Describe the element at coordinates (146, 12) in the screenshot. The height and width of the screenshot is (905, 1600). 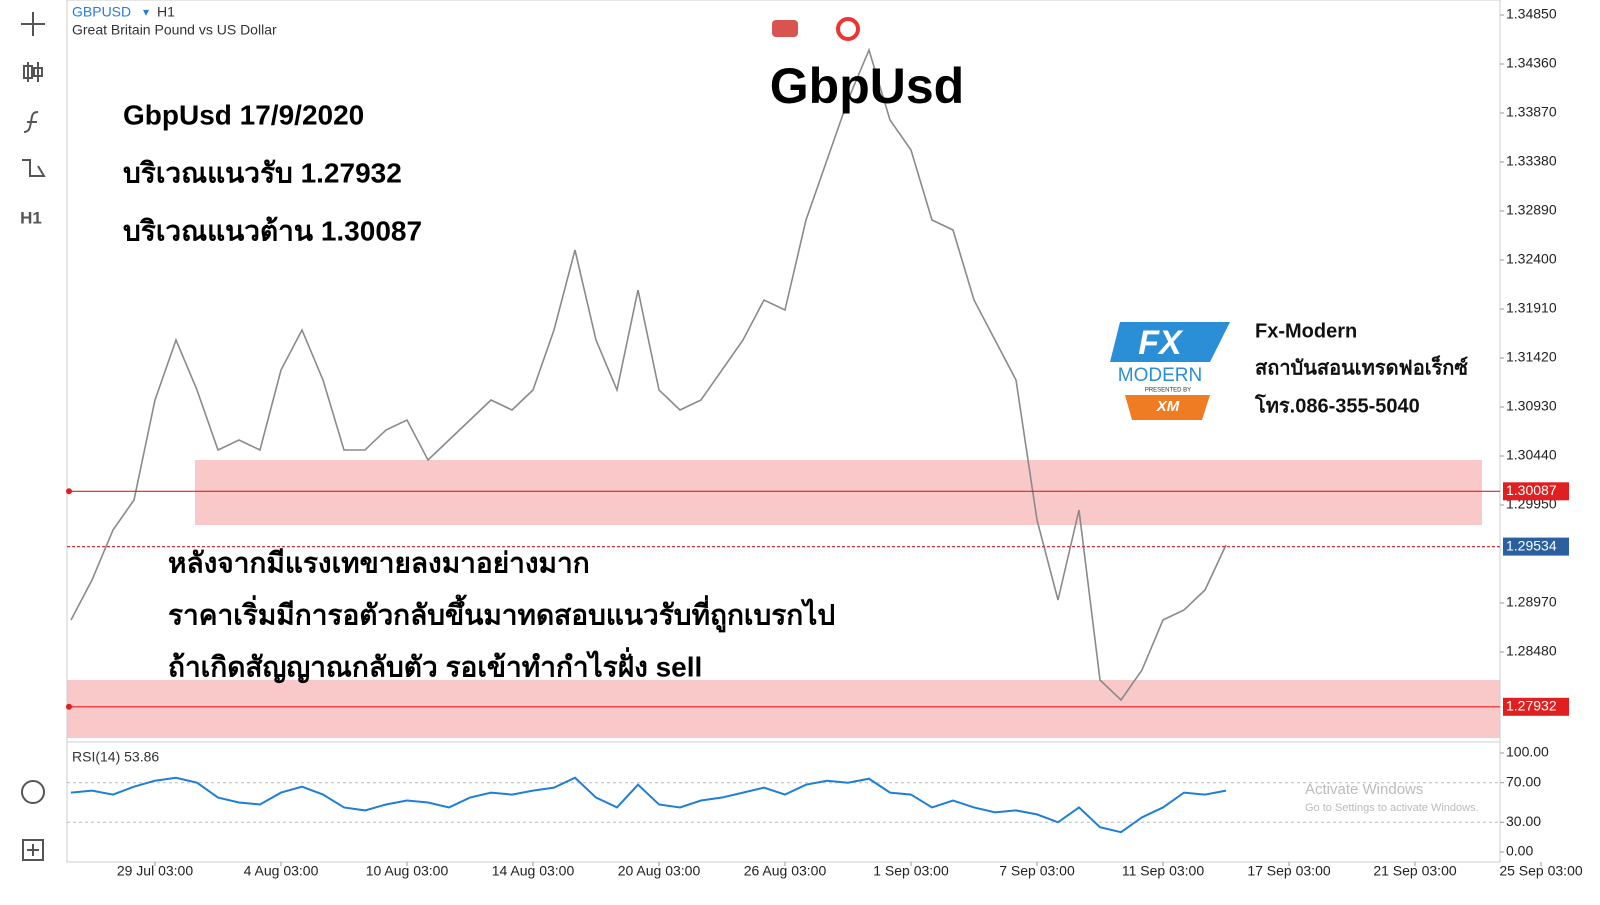
I see `symbol-dropdown: ▾` at that location.